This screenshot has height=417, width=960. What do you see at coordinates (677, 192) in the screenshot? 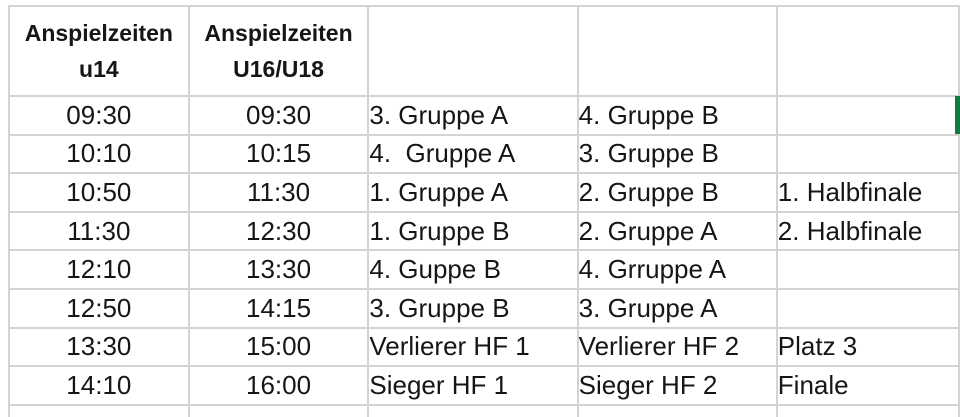
I see `cell-match-away: 2. Gruppe B` at bounding box center [677, 192].